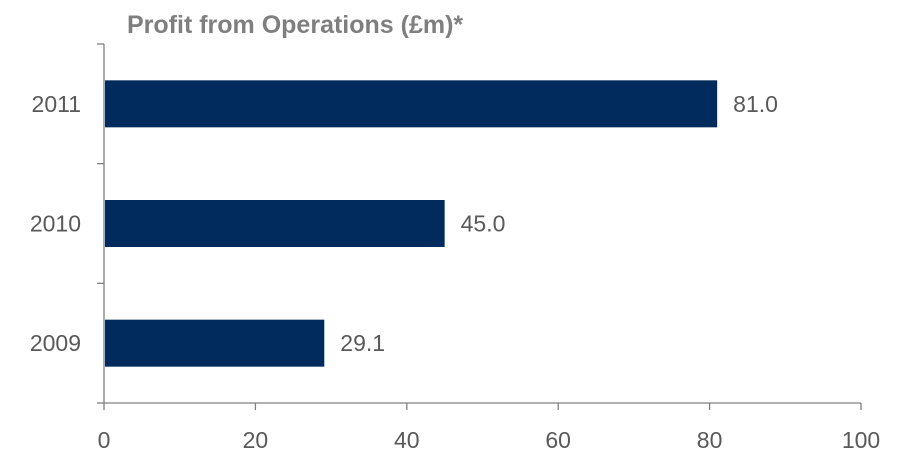  I want to click on category-label-2011: 2011, so click(56, 104).